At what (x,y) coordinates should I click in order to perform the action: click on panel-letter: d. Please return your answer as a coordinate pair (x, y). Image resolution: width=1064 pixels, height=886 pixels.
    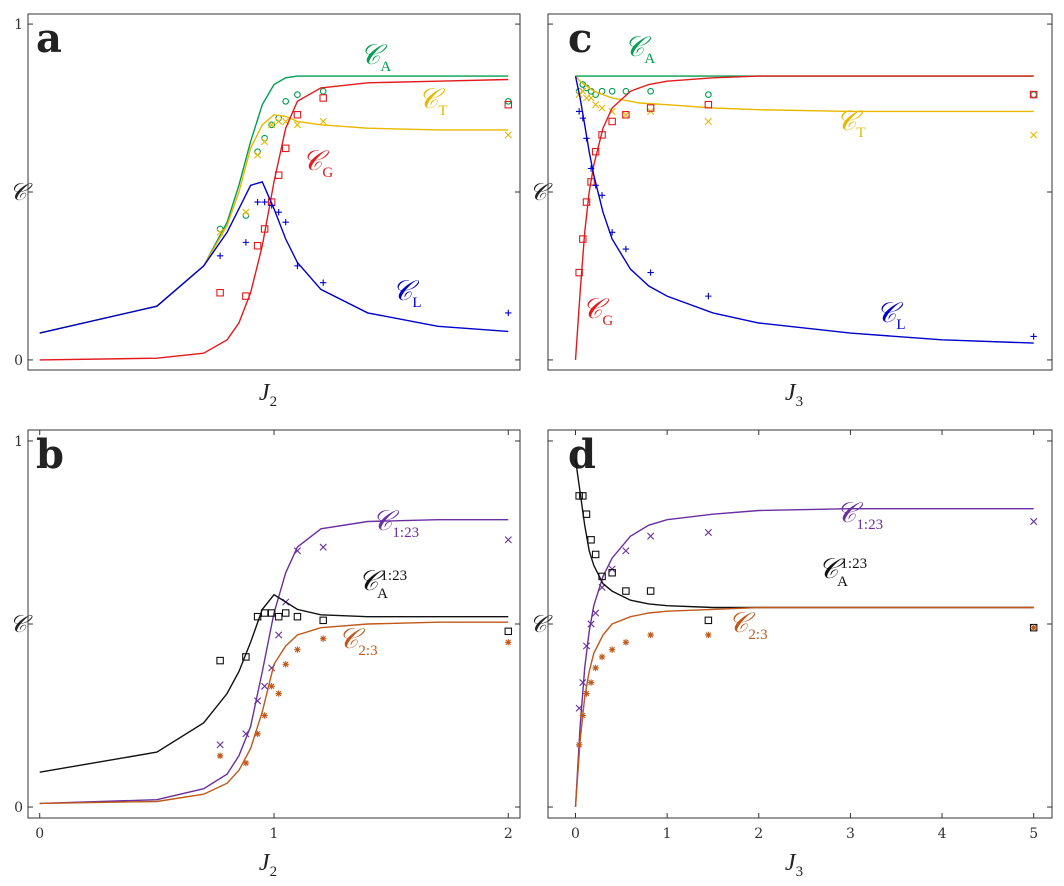
    Looking at the image, I should click on (582, 454).